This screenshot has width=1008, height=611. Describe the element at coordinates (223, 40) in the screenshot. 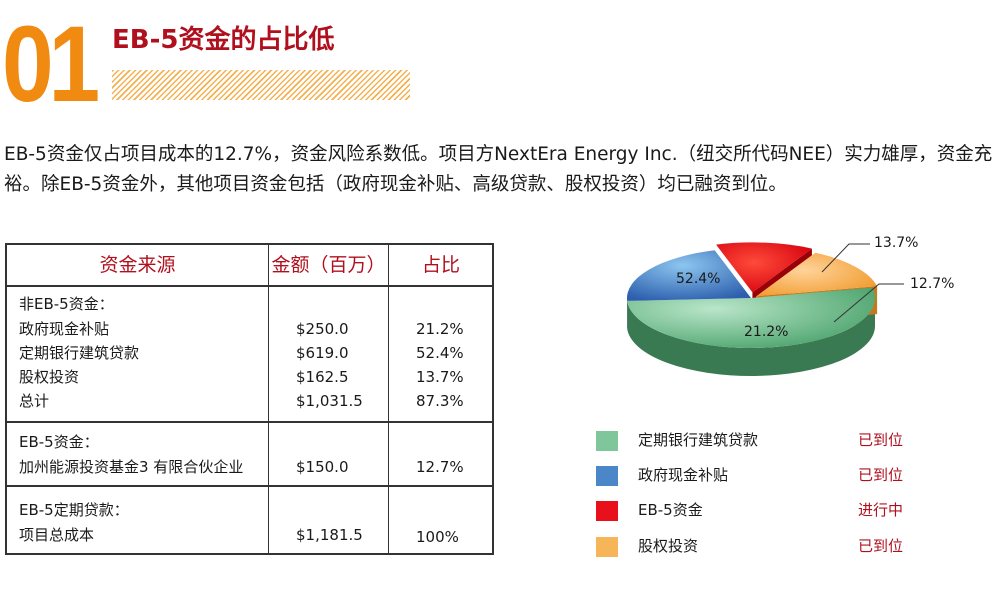

I see `section-title: EB-5资金的占比低` at that location.